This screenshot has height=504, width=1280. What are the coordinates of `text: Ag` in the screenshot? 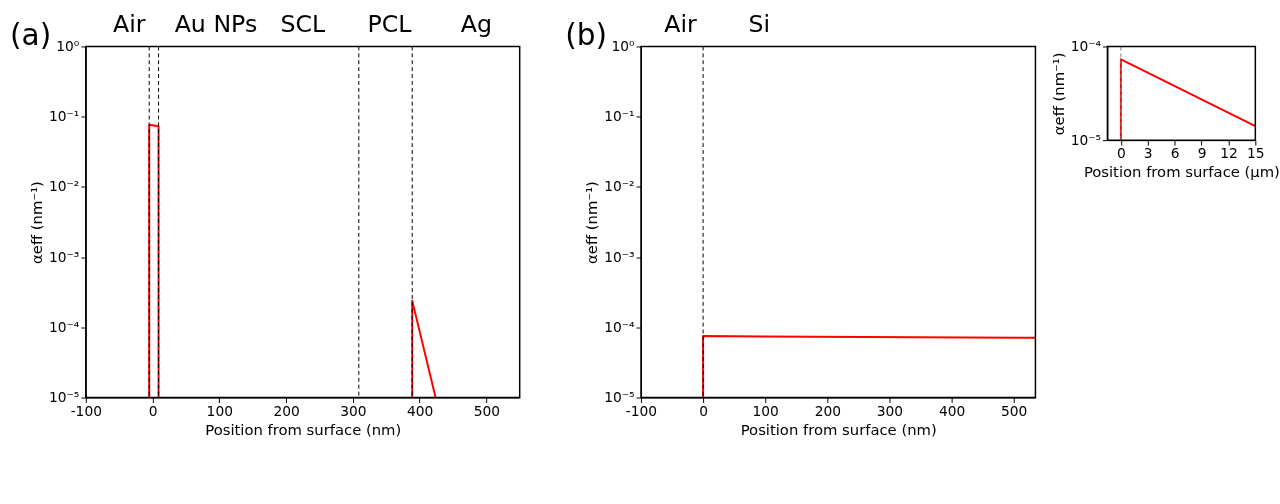 It's located at (476, 23).